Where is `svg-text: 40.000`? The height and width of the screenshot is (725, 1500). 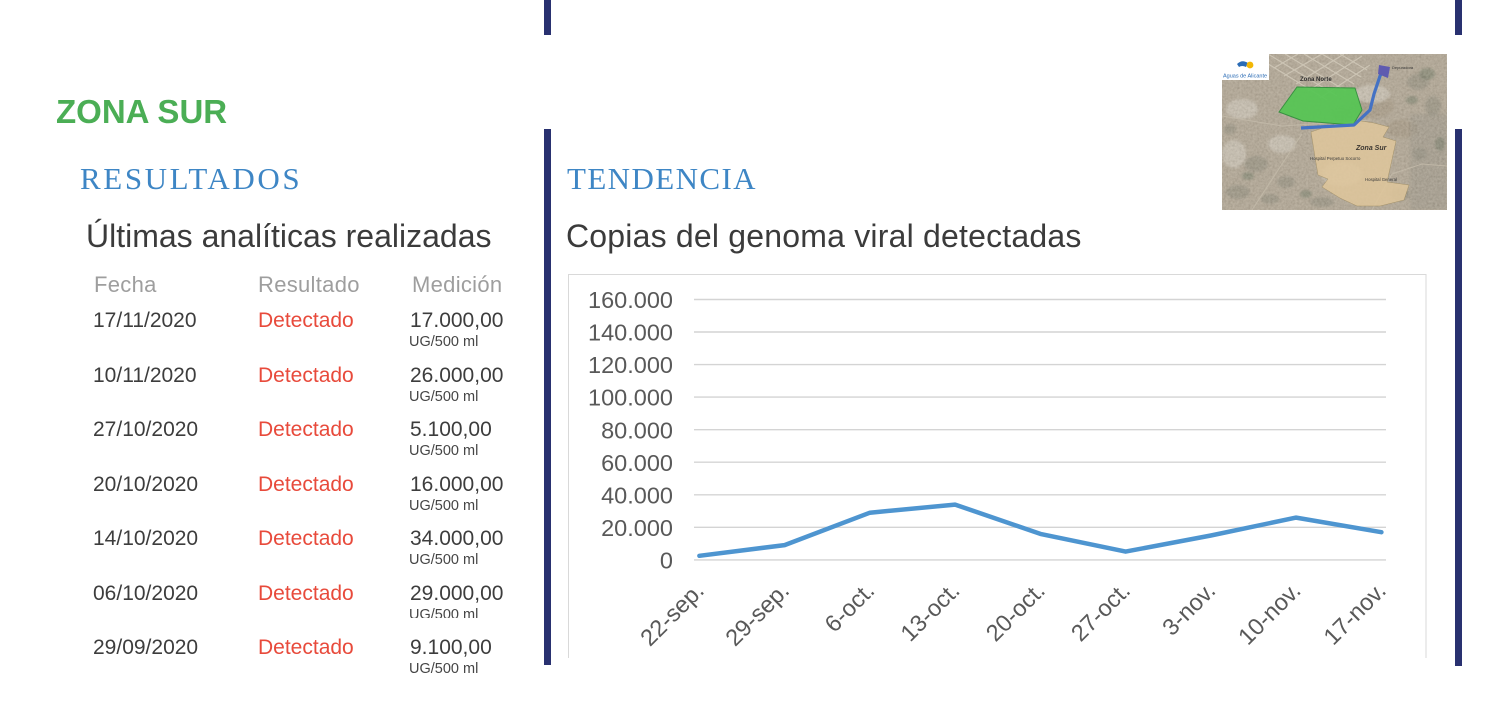 svg-text: 40.000 is located at coordinates (637, 495).